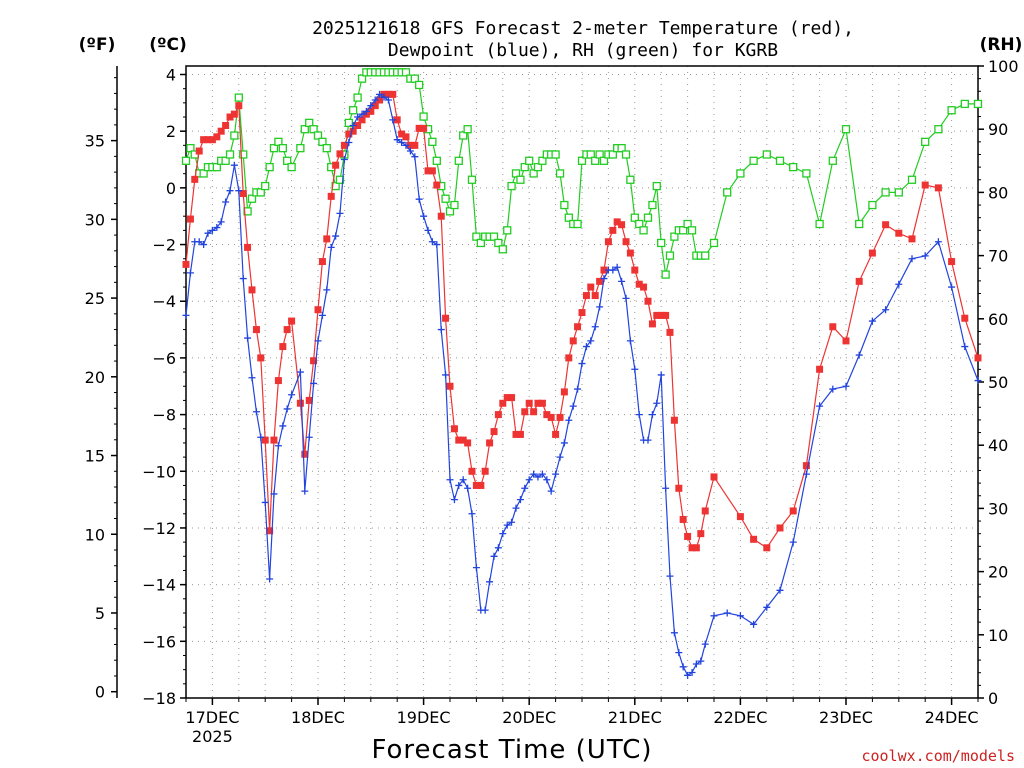  What do you see at coordinates (740, 717) in the screenshot?
I see `x-tick-label: 22DEC` at bounding box center [740, 717].